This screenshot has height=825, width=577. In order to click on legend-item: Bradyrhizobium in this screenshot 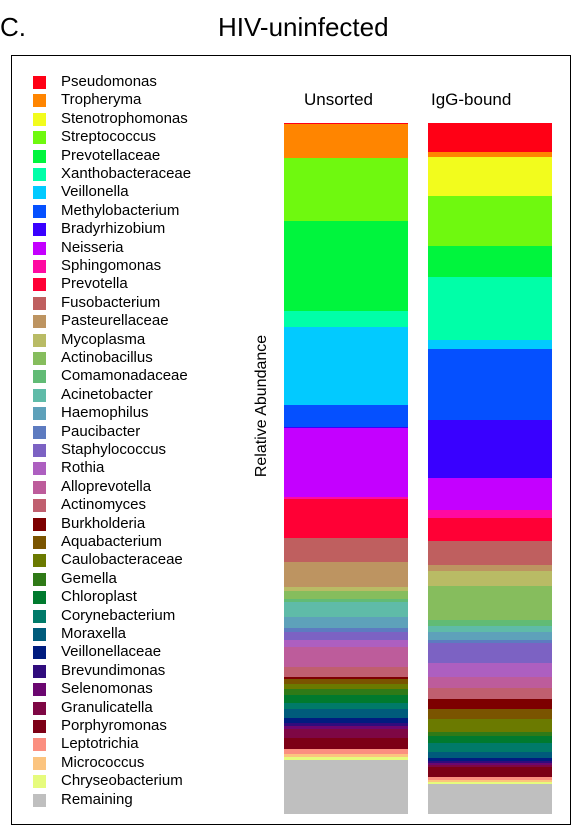, I will do `click(163, 229)`.